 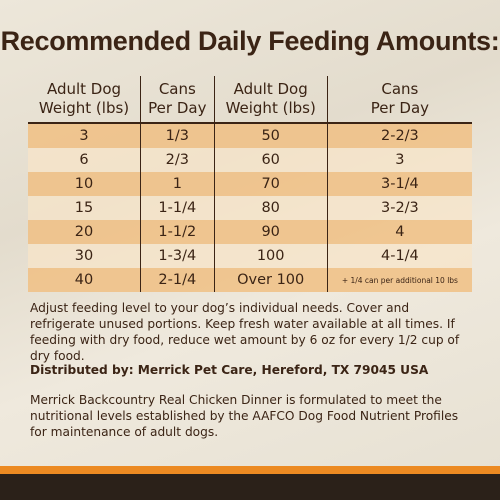 I want to click on table-cell: 90, so click(x=270, y=232).